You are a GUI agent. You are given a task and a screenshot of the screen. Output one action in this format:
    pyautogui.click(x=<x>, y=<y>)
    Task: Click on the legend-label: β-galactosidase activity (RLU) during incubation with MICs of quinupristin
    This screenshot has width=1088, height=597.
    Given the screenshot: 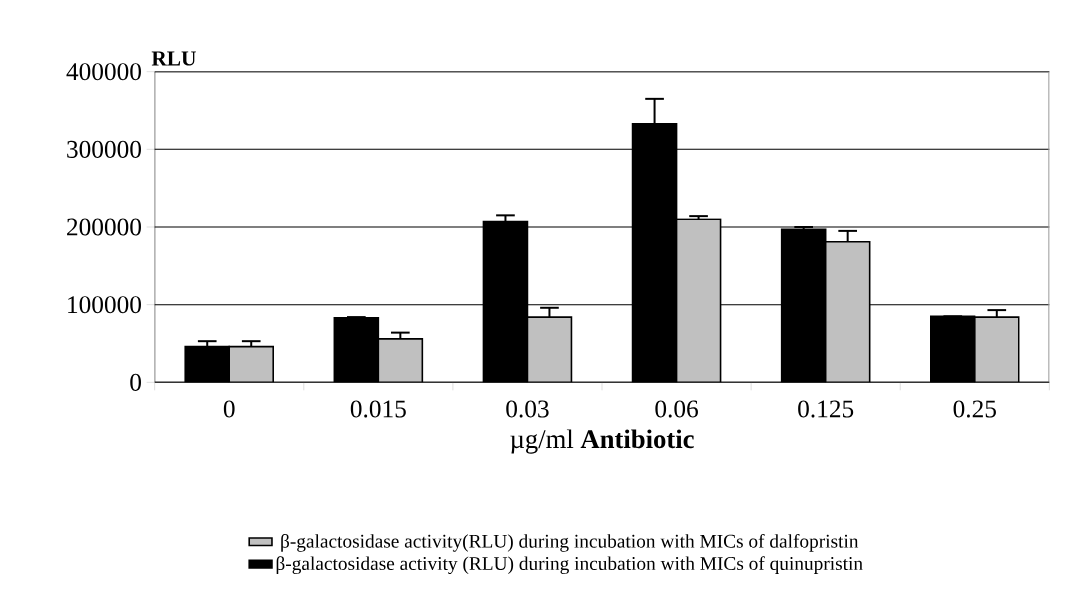 What is the action you would take?
    pyautogui.click(x=569, y=565)
    